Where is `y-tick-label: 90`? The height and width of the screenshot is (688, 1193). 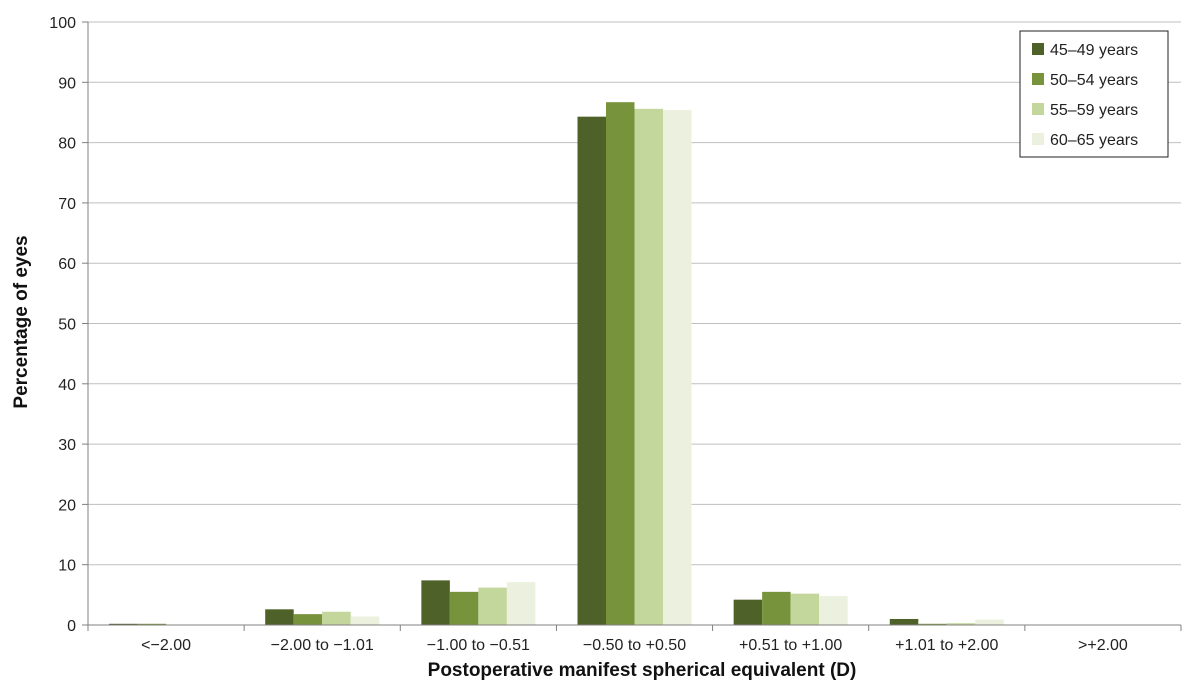
y-tick-label: 90 is located at coordinates (67, 83).